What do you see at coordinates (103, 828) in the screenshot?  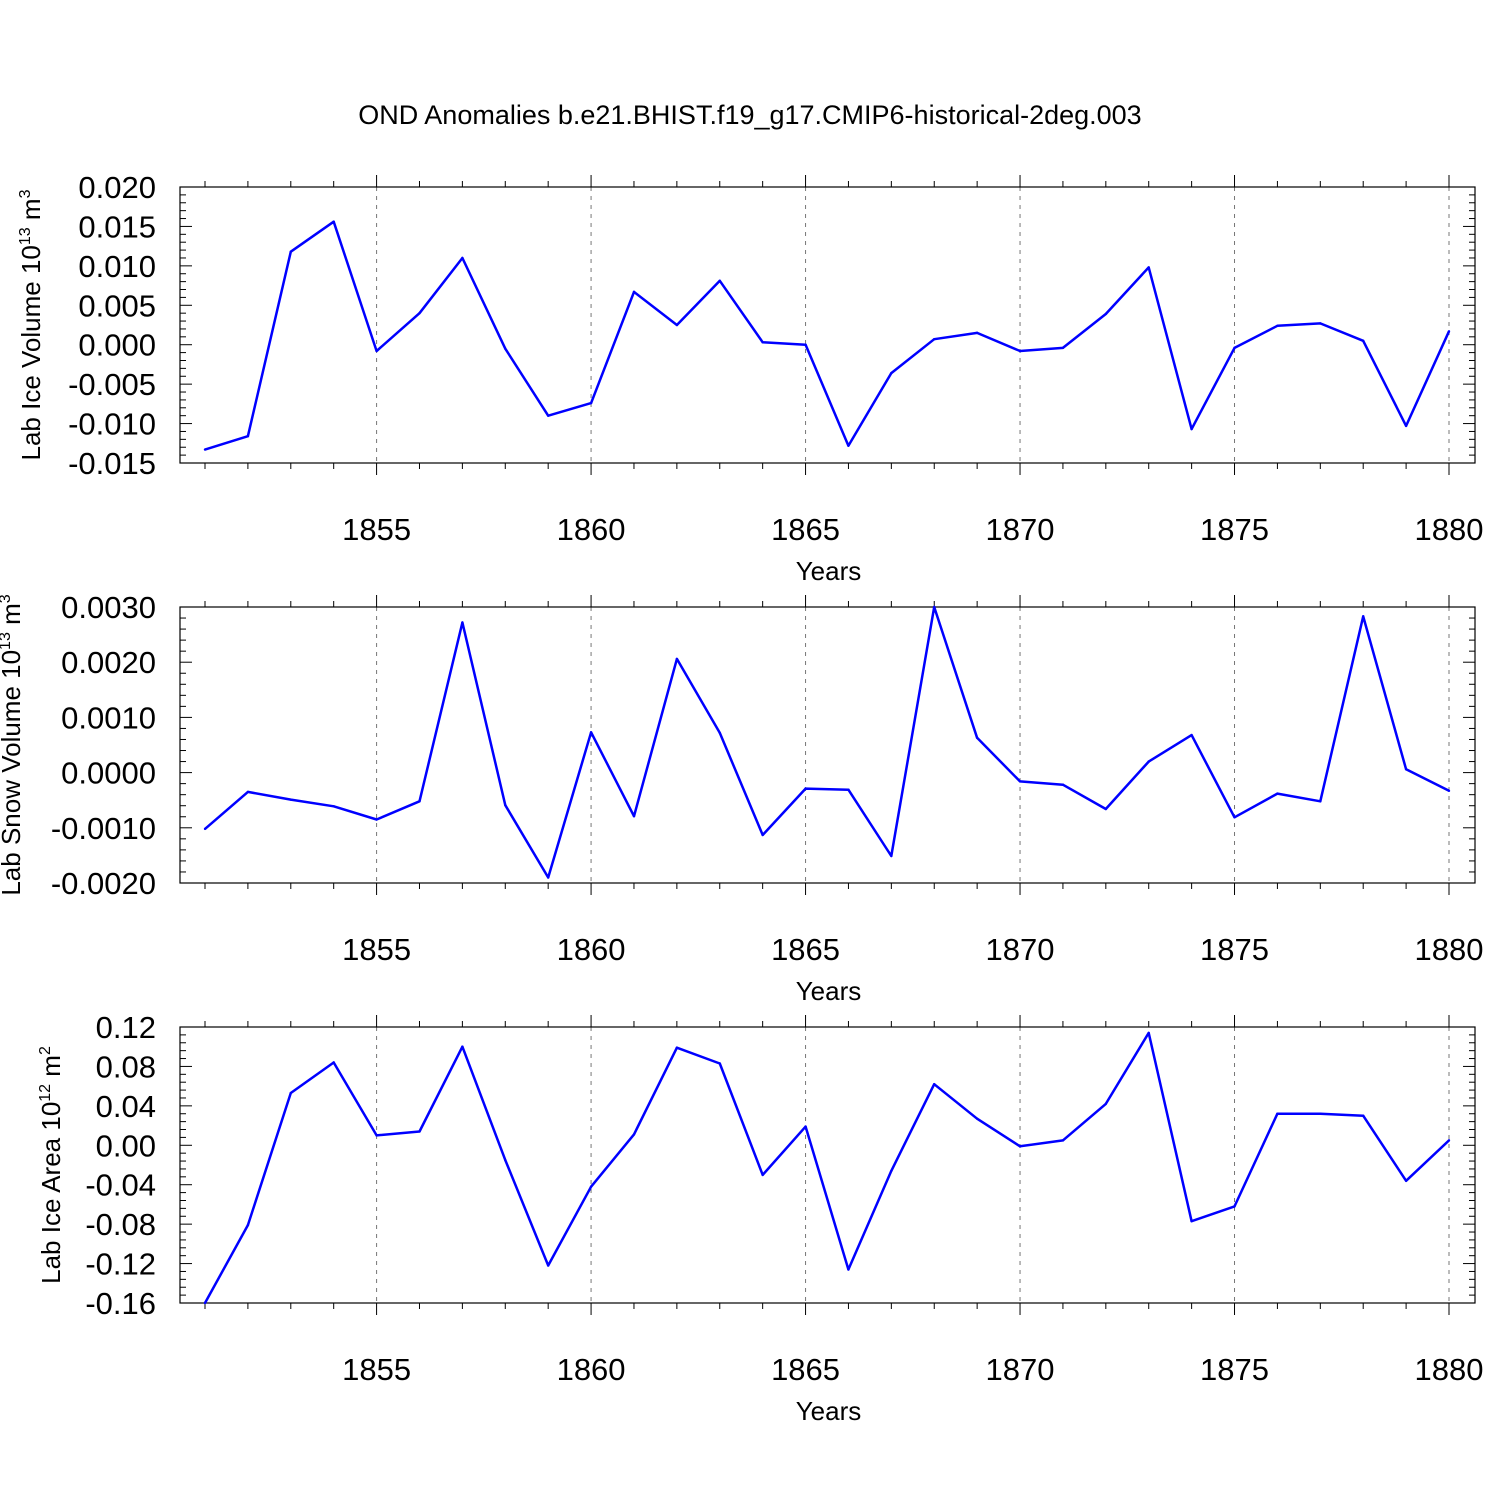 I see `y-tick-label: -0.0010` at bounding box center [103, 828].